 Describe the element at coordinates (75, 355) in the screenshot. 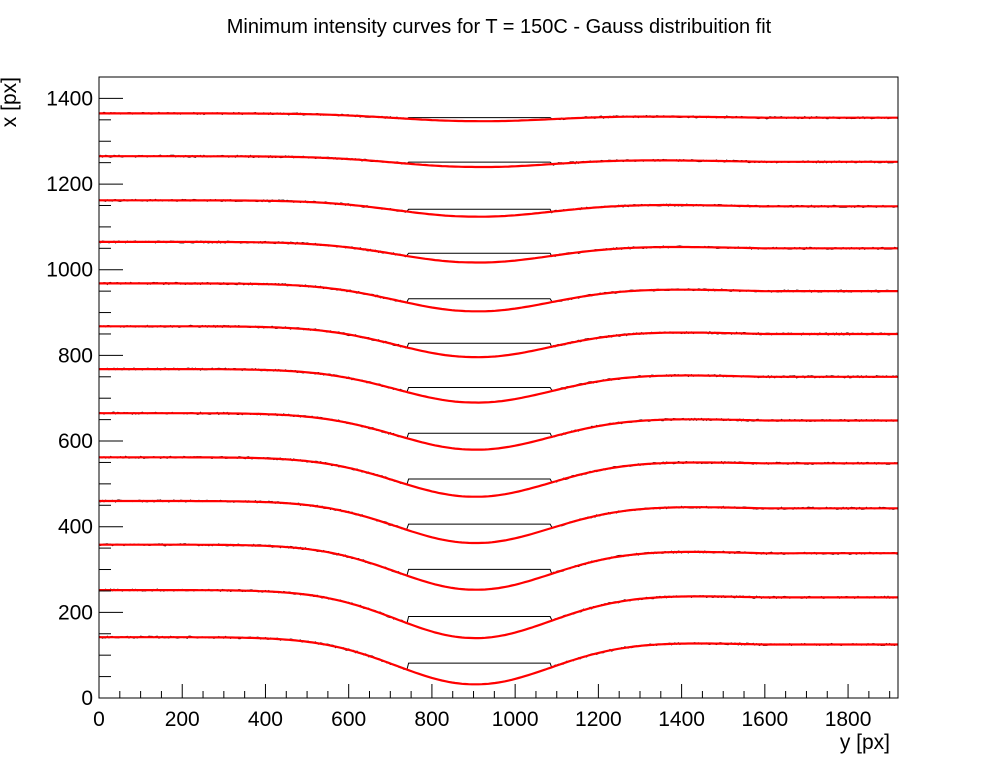

I see `y-tick-label: 800` at that location.